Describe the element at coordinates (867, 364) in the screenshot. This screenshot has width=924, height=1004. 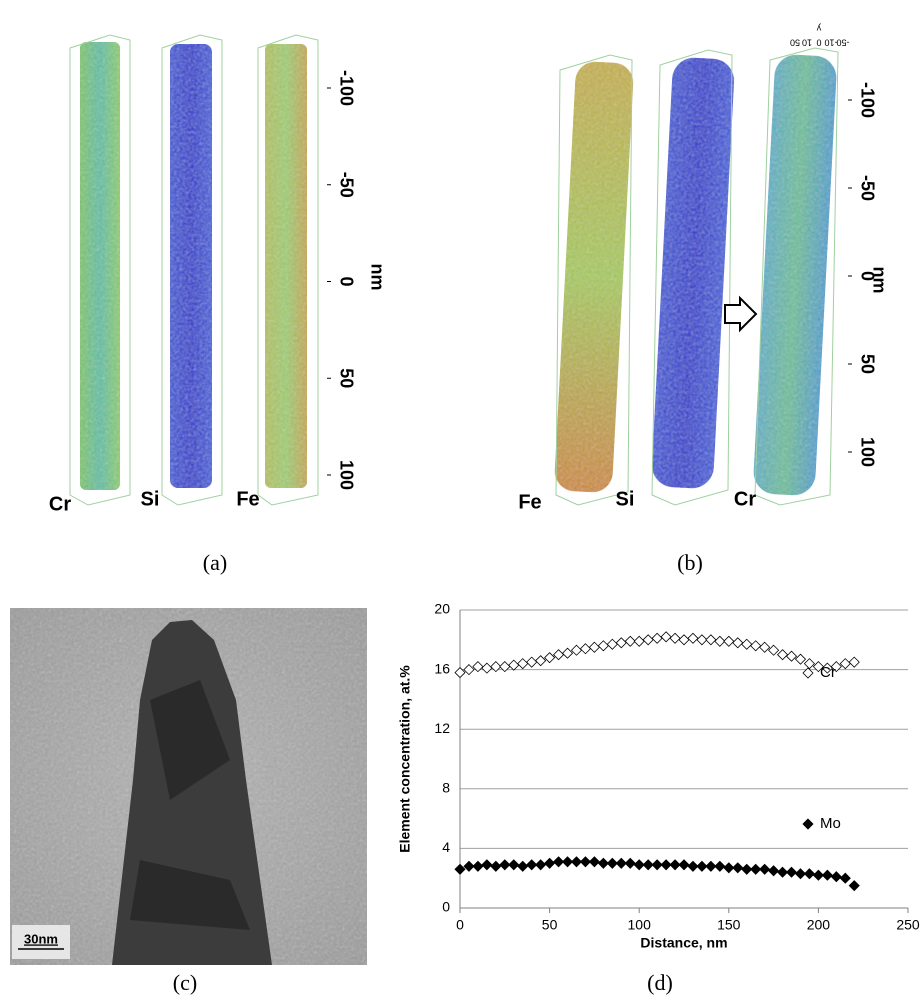
I see `tick-label: 50` at that location.